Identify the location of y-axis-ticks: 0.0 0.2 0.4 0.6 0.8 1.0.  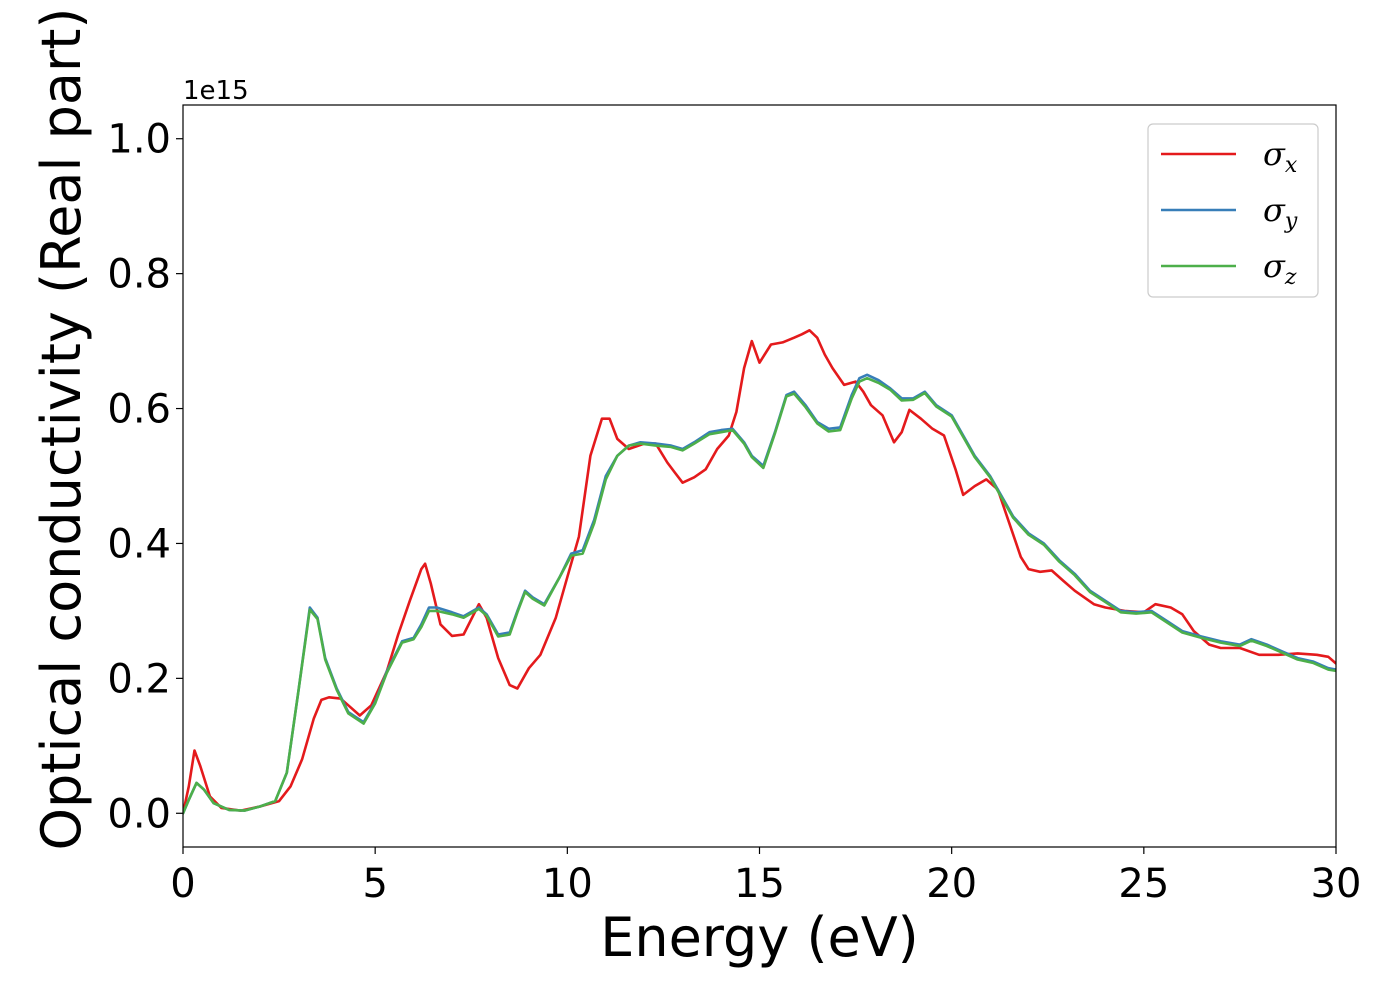
(145, 477).